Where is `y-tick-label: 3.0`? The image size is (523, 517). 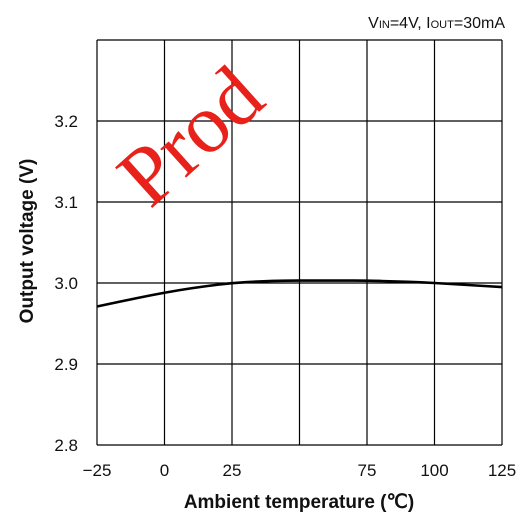 y-tick-label: 3.0 is located at coordinates (66, 283).